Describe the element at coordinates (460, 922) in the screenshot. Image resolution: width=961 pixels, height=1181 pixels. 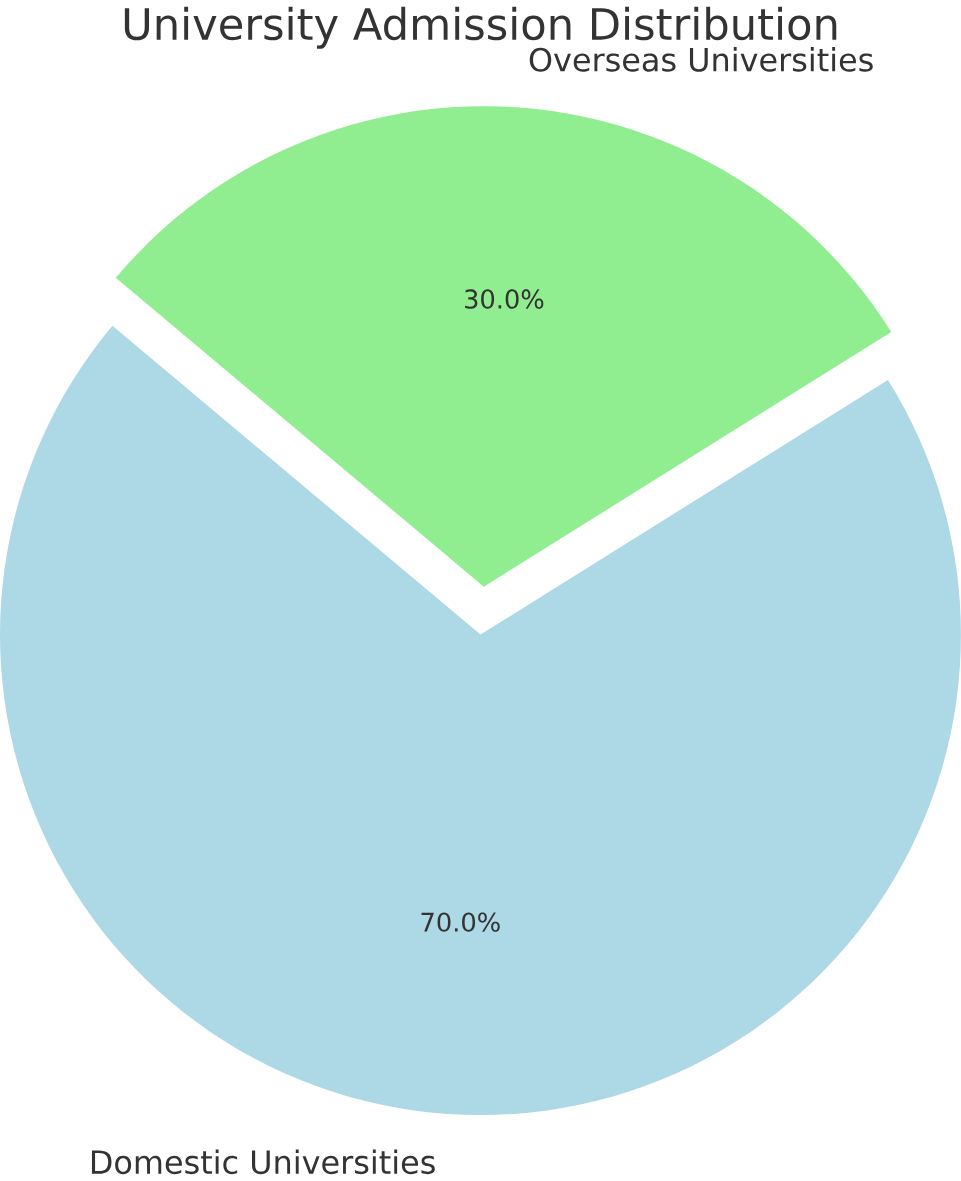
I see `data-label: 70.0%` at that location.